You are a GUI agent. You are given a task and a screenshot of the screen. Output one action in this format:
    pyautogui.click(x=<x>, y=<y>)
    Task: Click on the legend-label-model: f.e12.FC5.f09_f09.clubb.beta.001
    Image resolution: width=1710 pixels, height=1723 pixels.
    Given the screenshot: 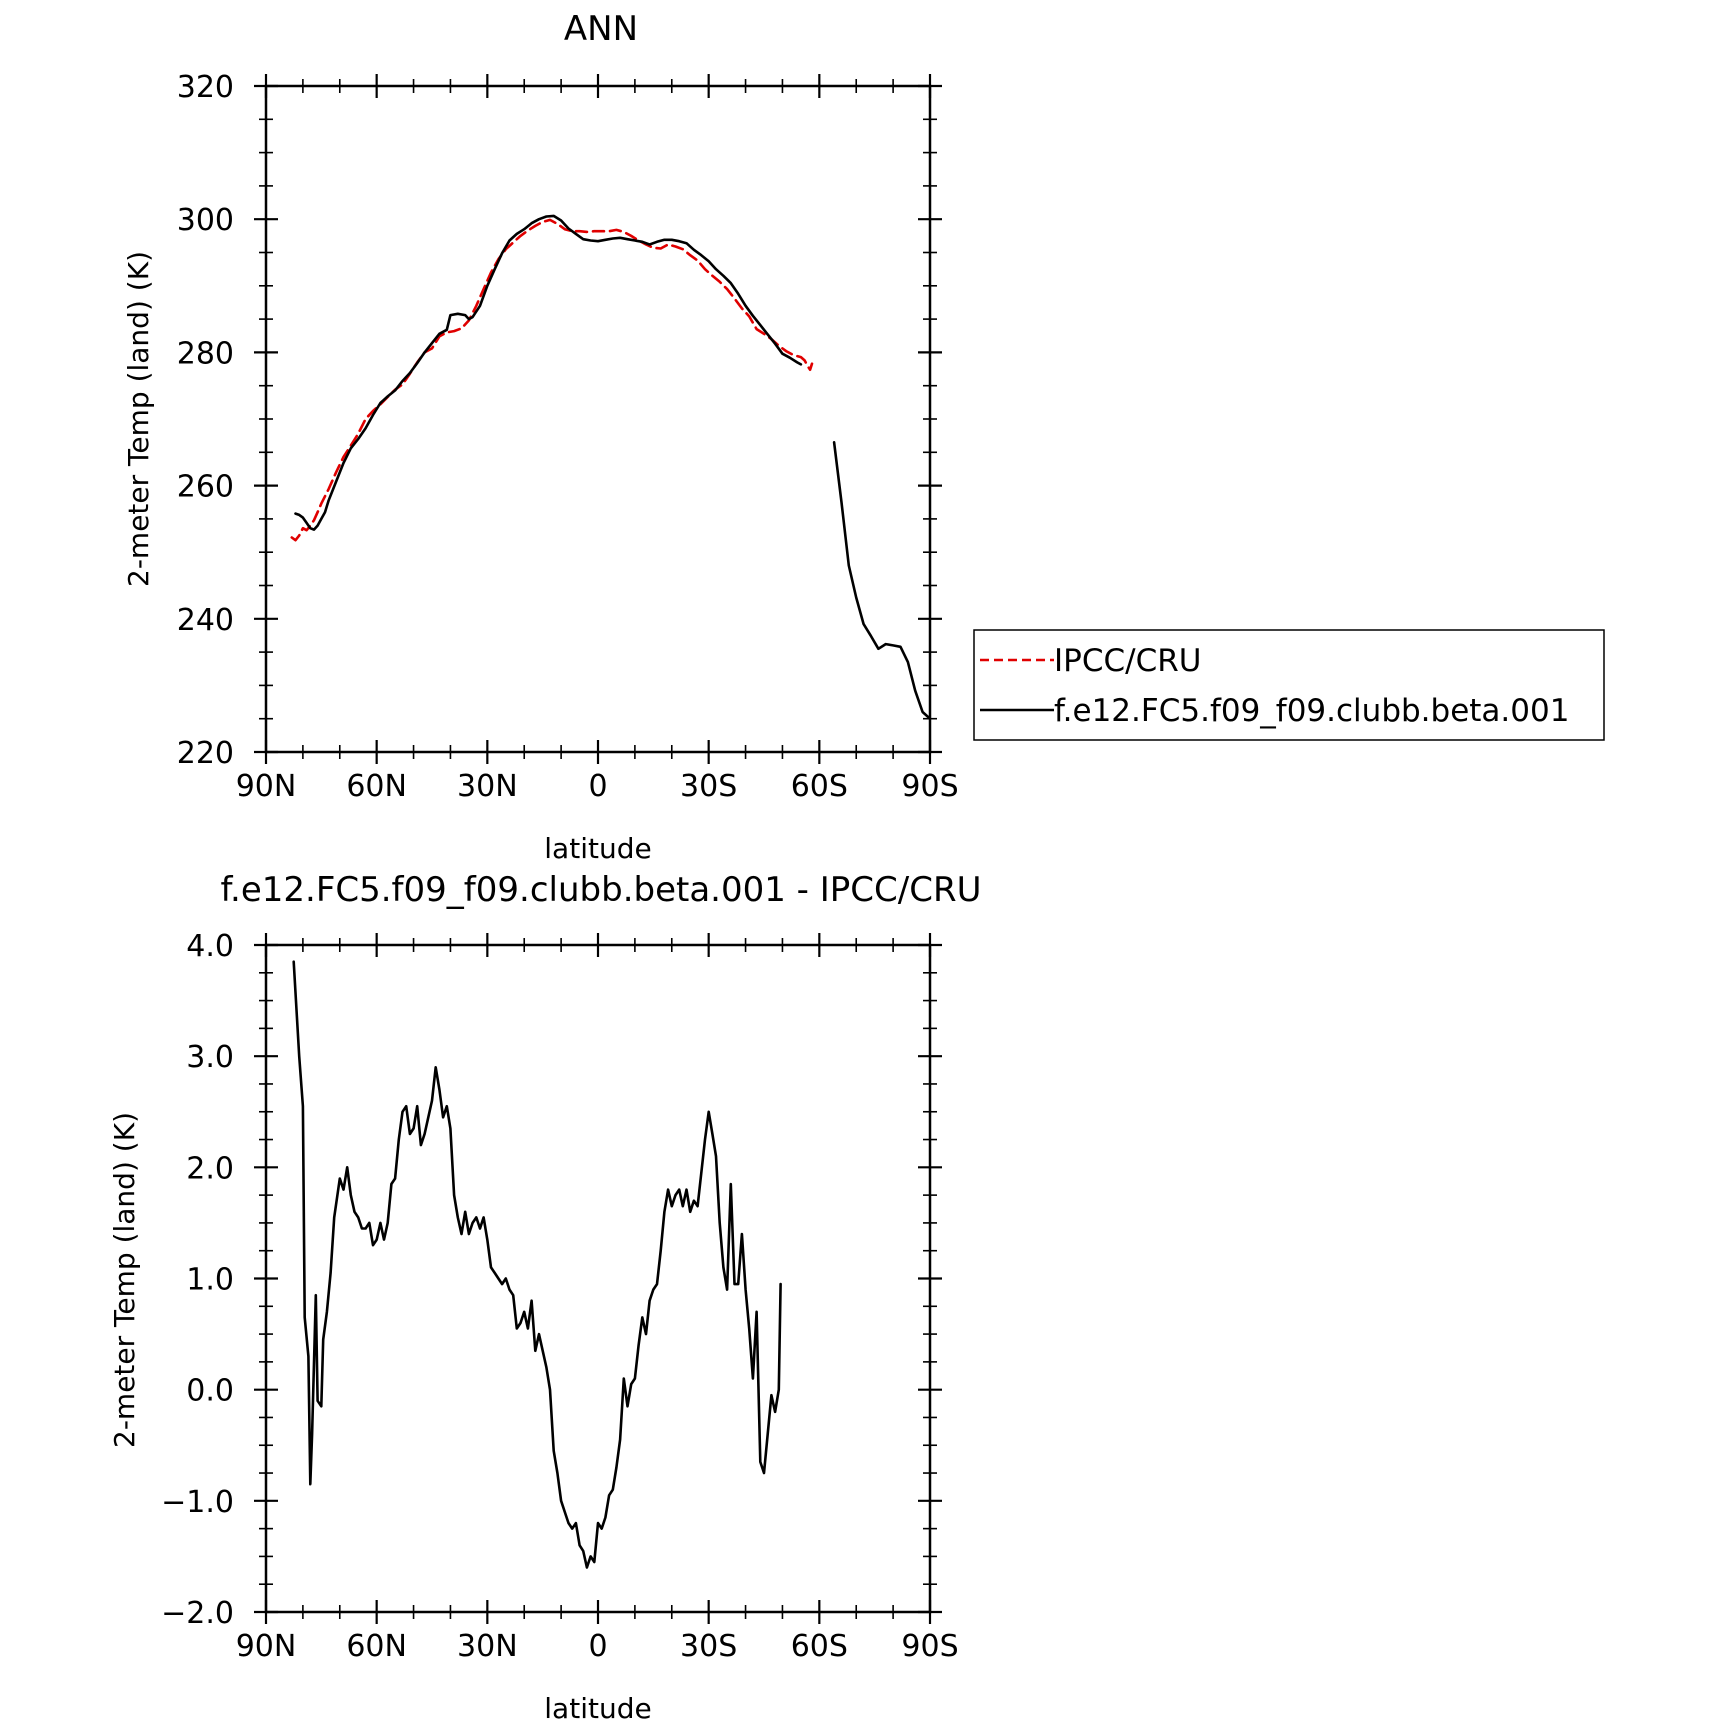 What is the action you would take?
    pyautogui.click(x=1311, y=711)
    